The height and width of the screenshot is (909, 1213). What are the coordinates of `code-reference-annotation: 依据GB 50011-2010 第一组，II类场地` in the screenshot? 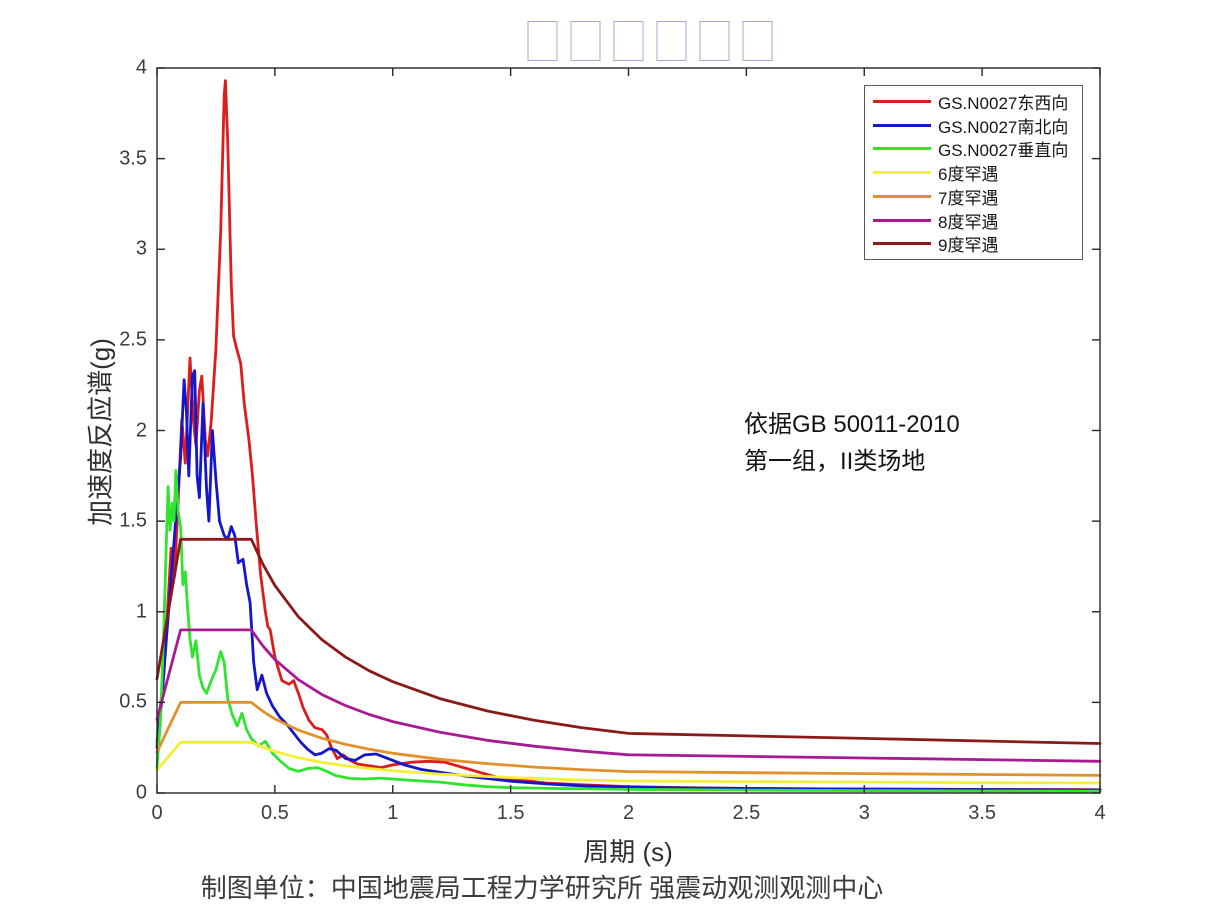 It's located at (852, 443).